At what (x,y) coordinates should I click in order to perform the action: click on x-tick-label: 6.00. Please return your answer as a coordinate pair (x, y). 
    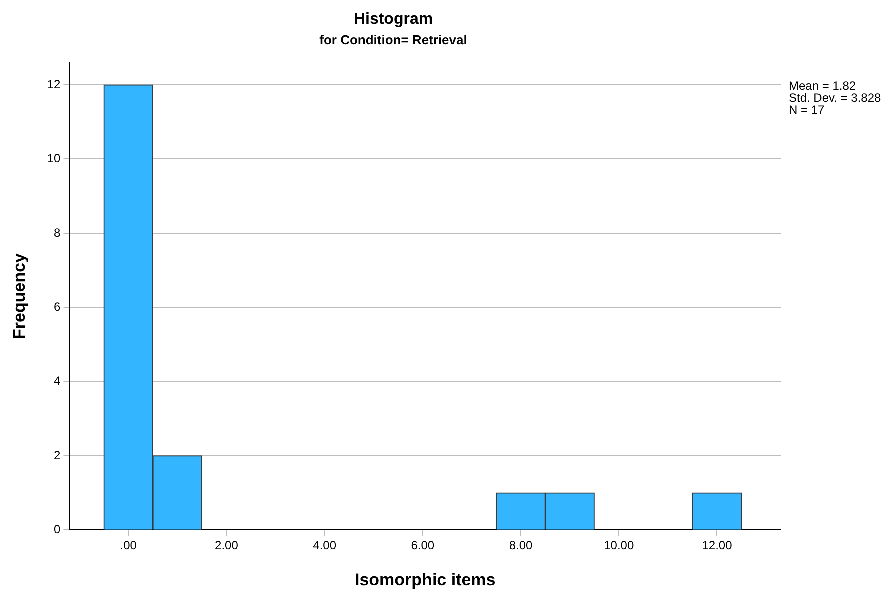
    Looking at the image, I should click on (423, 545).